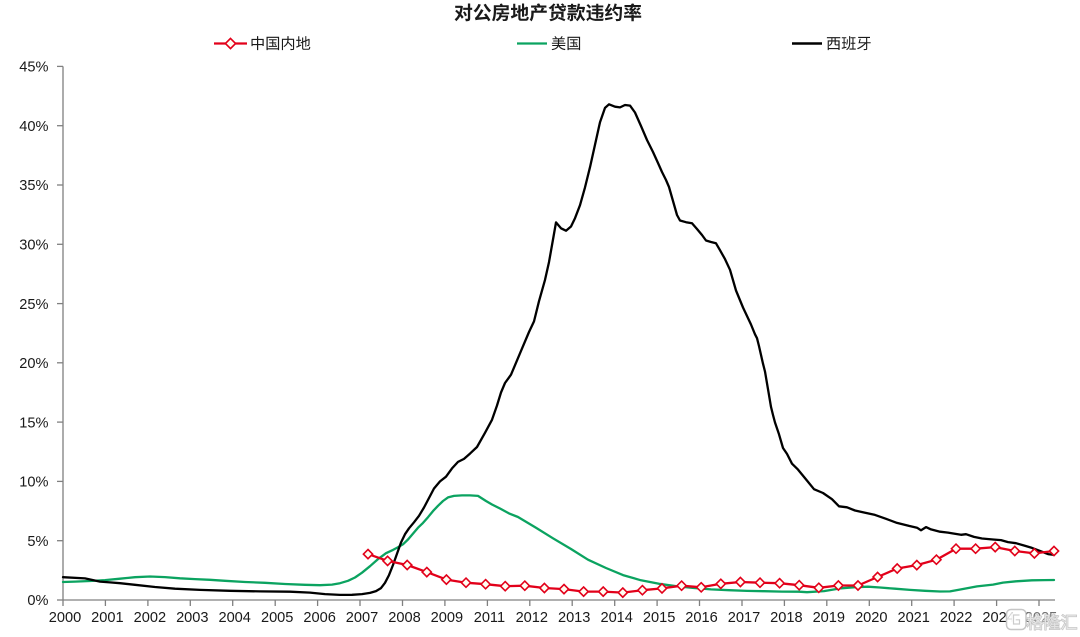 This screenshot has width=1080, height=637. What do you see at coordinates (33, 68) in the screenshot?
I see `svg-text: 45%` at bounding box center [33, 68].